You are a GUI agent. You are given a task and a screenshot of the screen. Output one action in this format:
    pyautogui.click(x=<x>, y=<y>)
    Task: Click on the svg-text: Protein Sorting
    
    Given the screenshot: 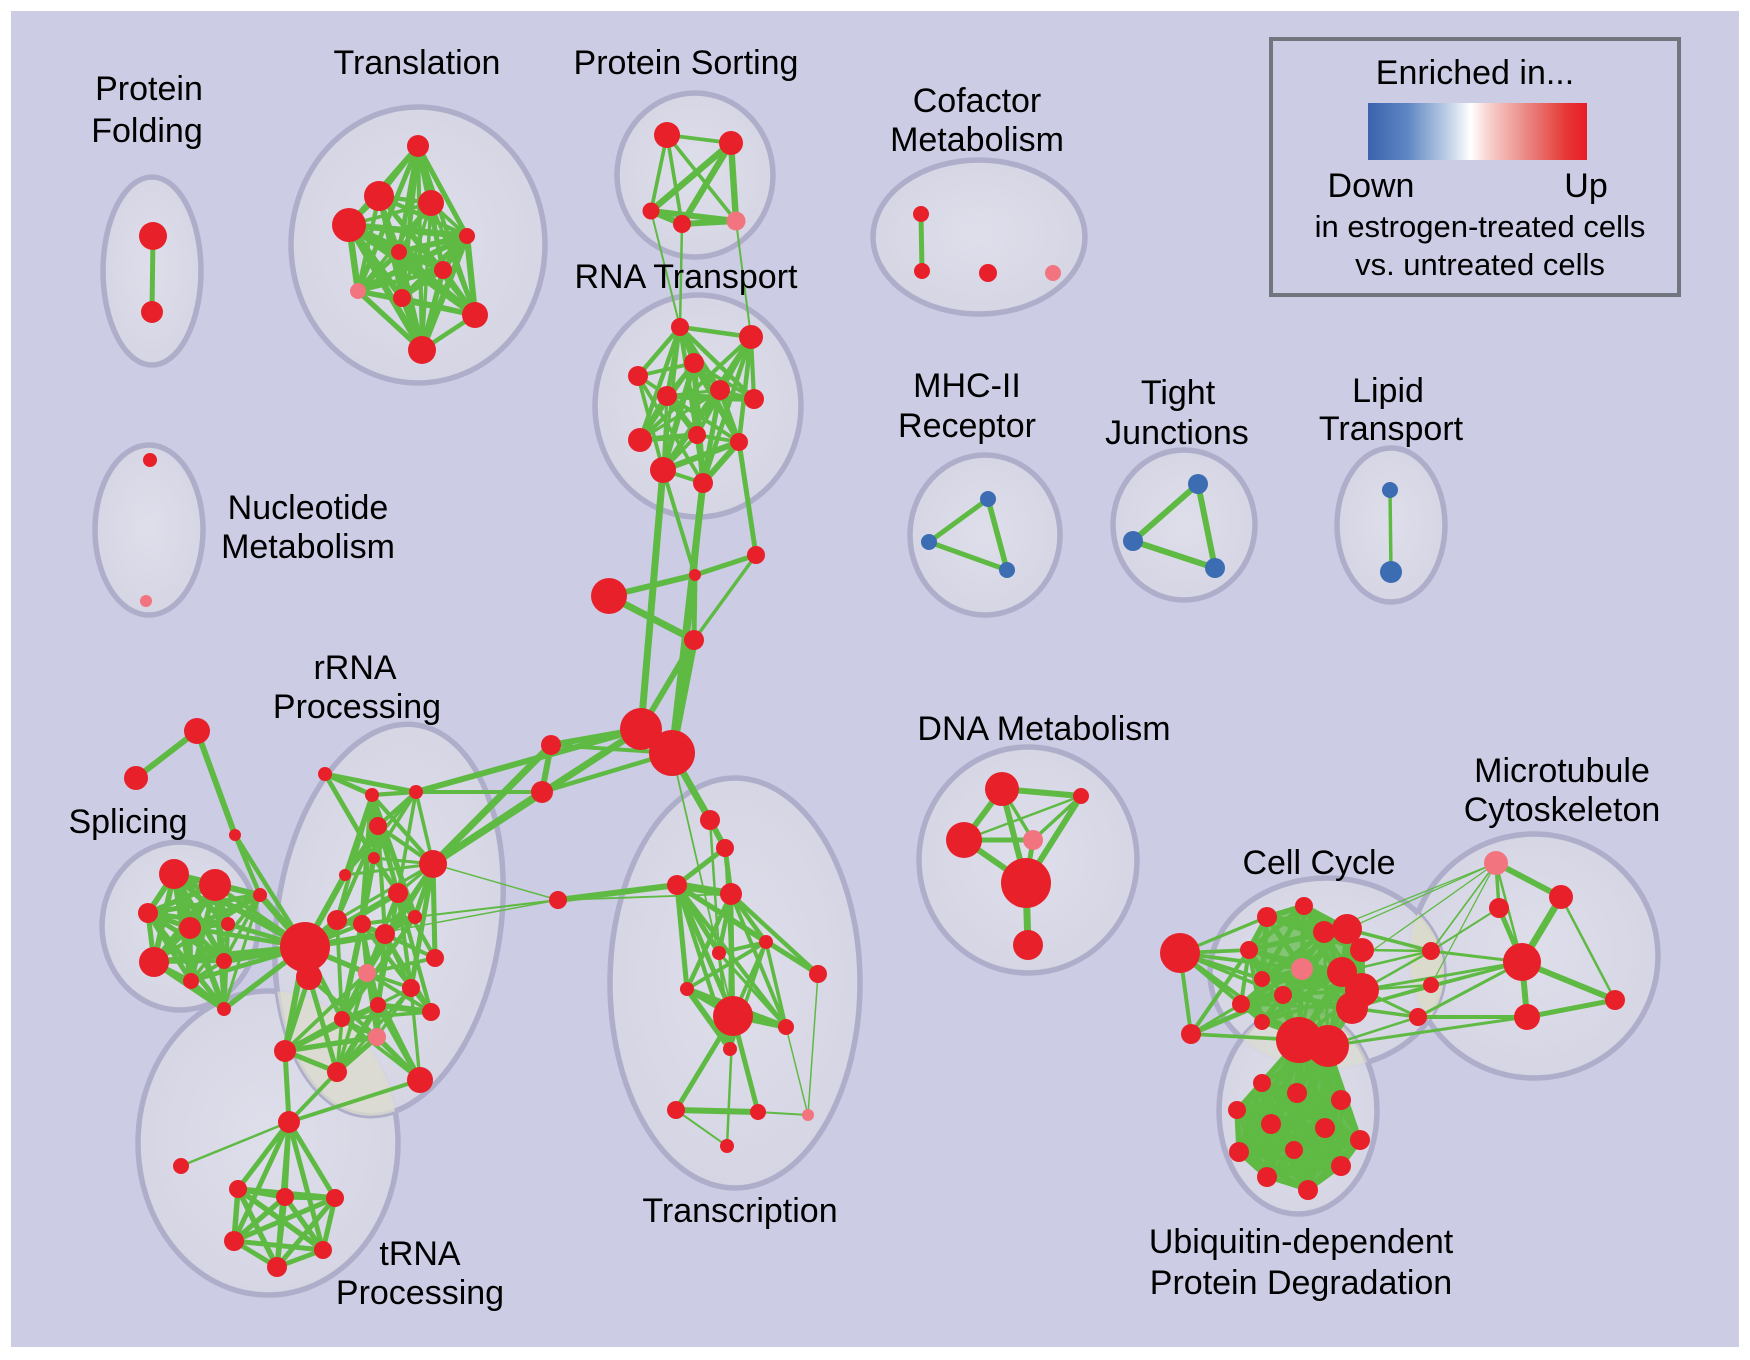 What is the action you would take?
    pyautogui.click(x=686, y=63)
    